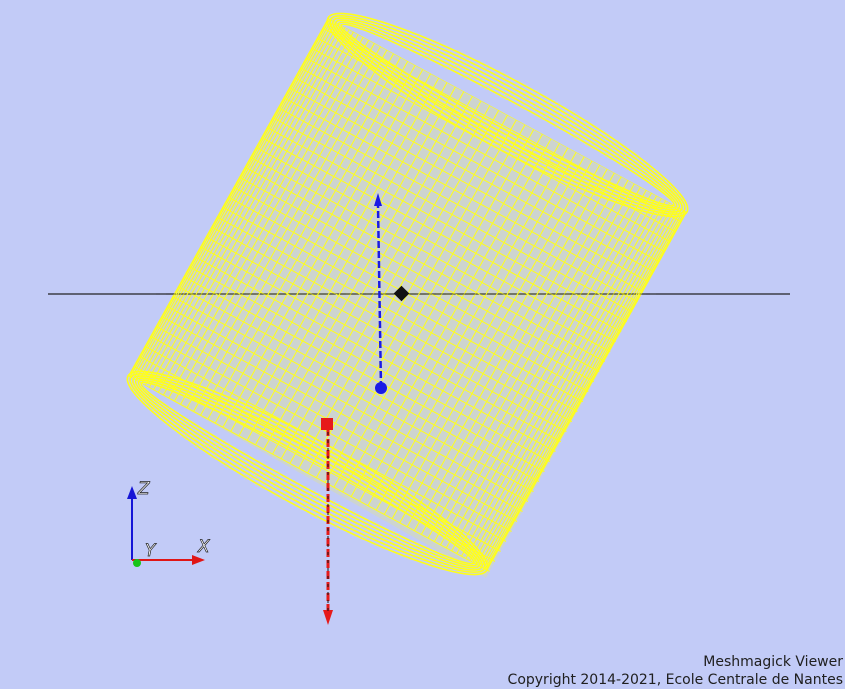 The width and height of the screenshot is (845, 689). I want to click on viewer-title: Meshmagick Viewer, so click(773, 662).